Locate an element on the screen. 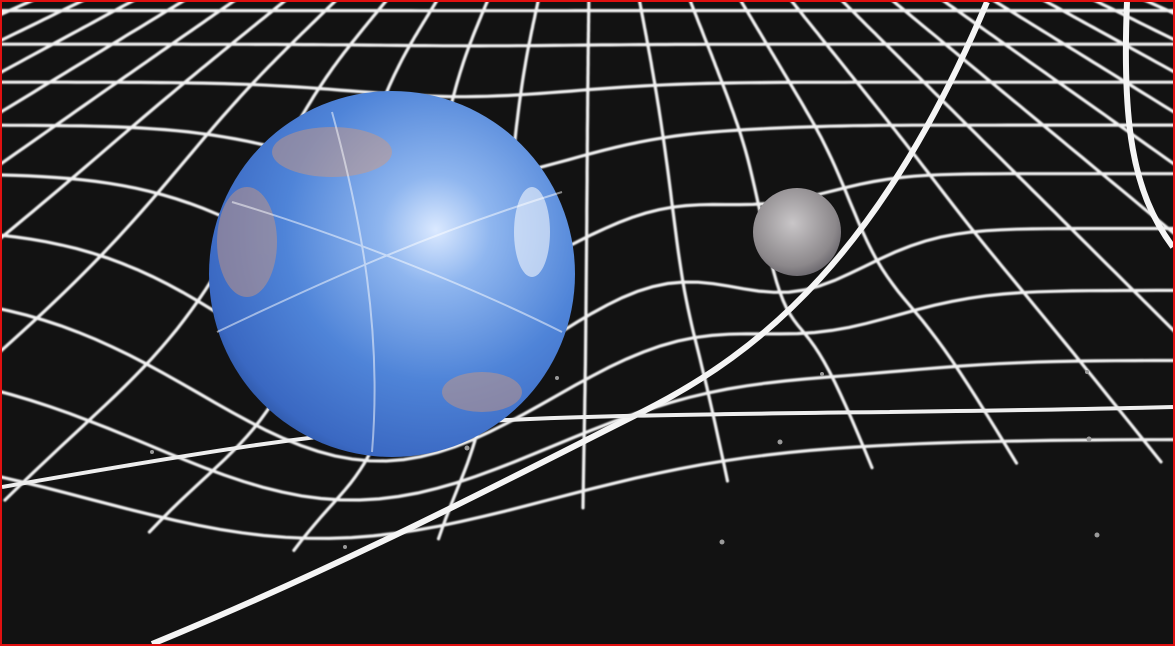 The height and width of the screenshot is (646, 1175). earth-continents is located at coordinates (369, 269).